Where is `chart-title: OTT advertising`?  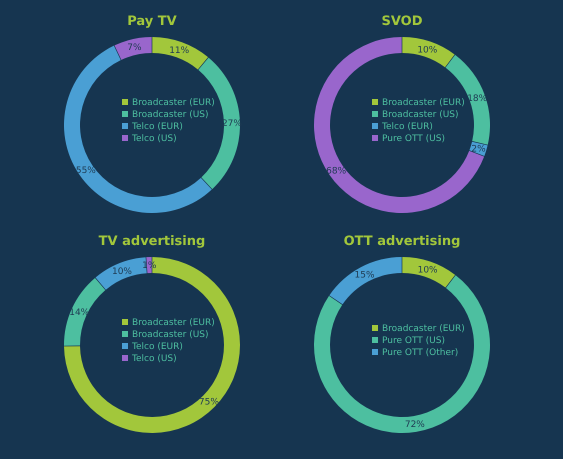
chart-title: OTT advertising is located at coordinates (402, 241).